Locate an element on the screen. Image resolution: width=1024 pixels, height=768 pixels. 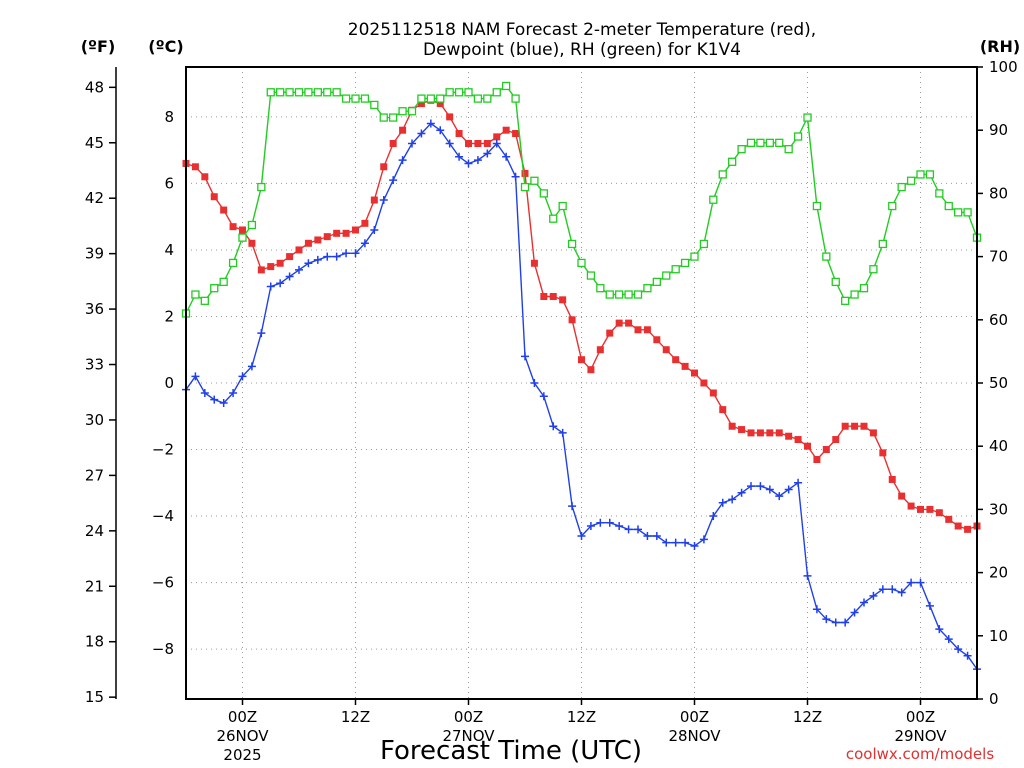
fahrenheit-axis: 48 45 42 39 36 33 30 27 24 21 18 15 is located at coordinates (100, 392).